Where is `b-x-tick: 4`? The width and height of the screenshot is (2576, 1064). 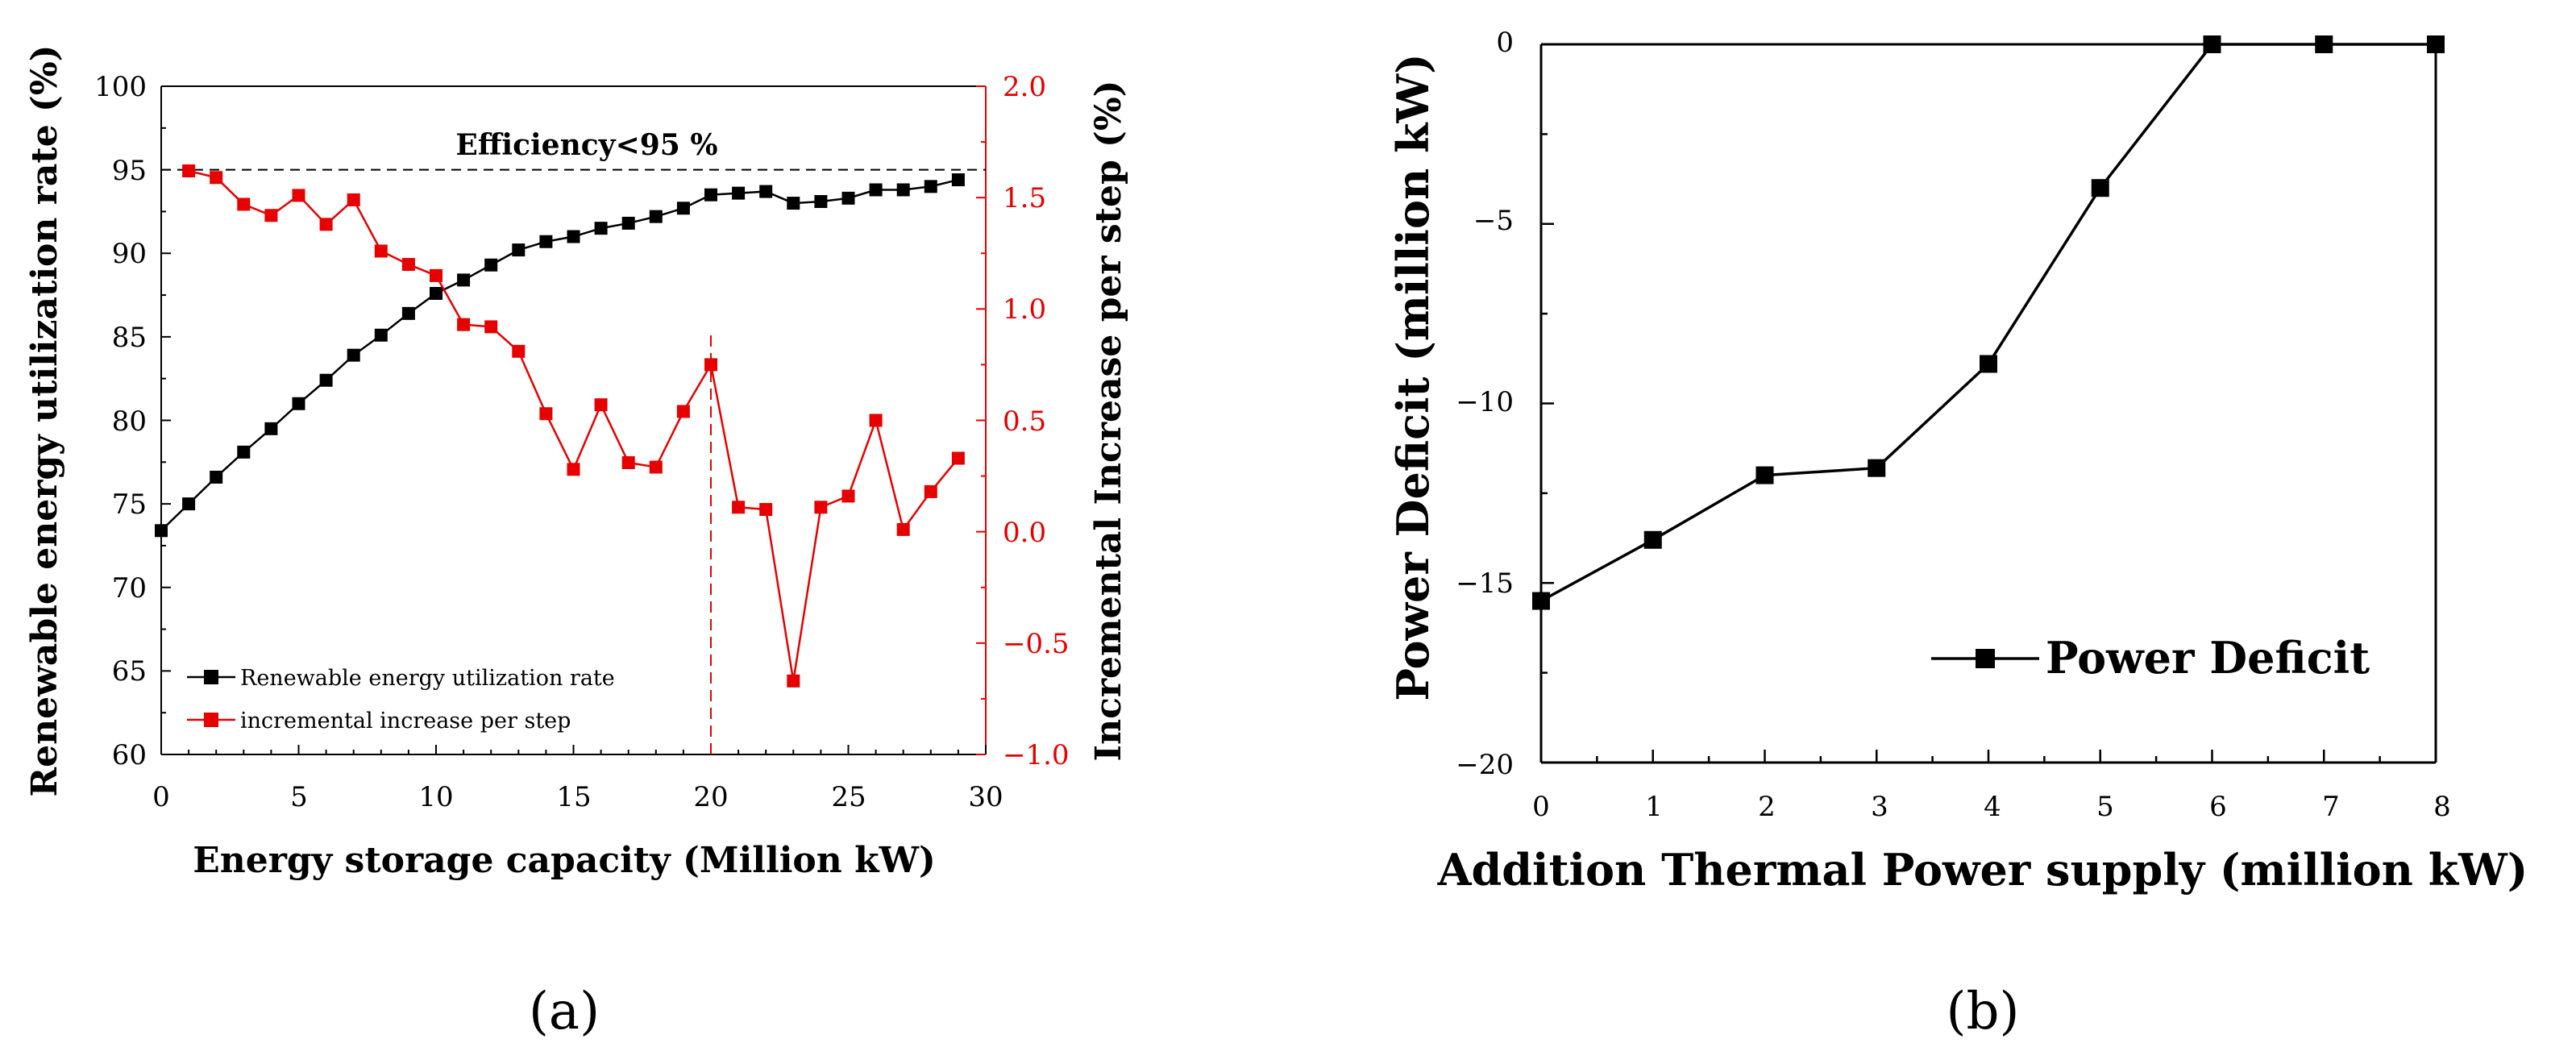
b-x-tick: 4 is located at coordinates (1992, 807).